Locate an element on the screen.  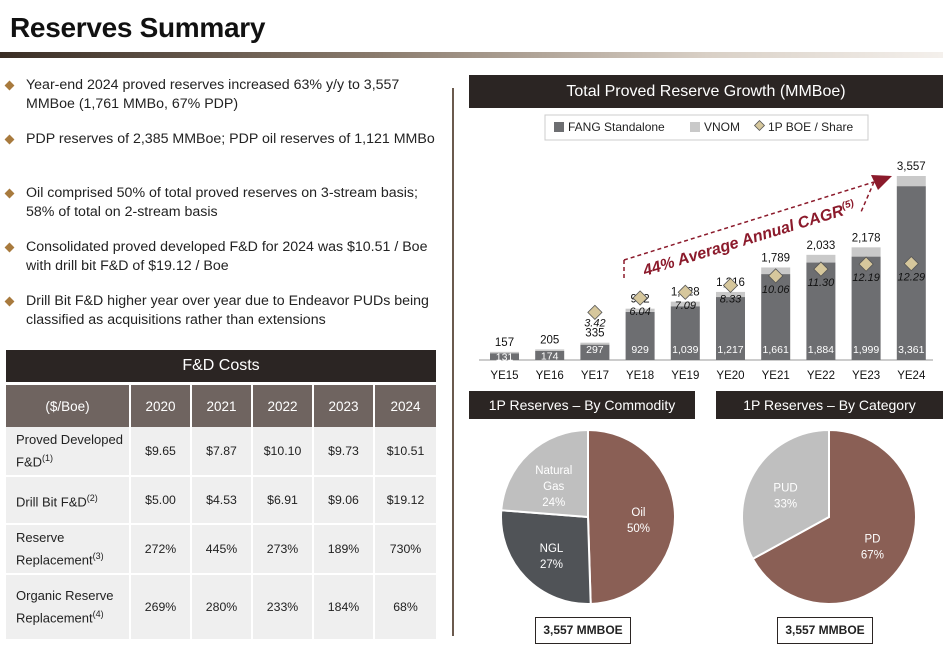
x-tick-label: YE24 is located at coordinates (911, 376).